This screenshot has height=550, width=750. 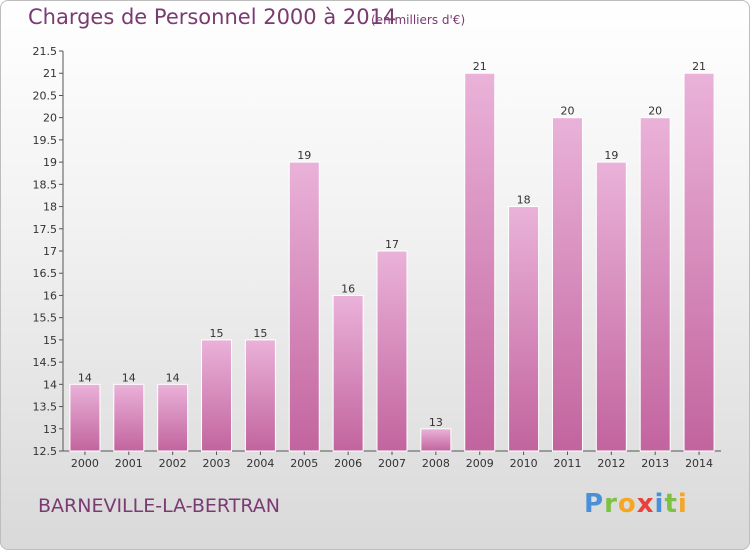 What do you see at coordinates (45, 51) in the screenshot?
I see `y-tick-label: 21.5` at bounding box center [45, 51].